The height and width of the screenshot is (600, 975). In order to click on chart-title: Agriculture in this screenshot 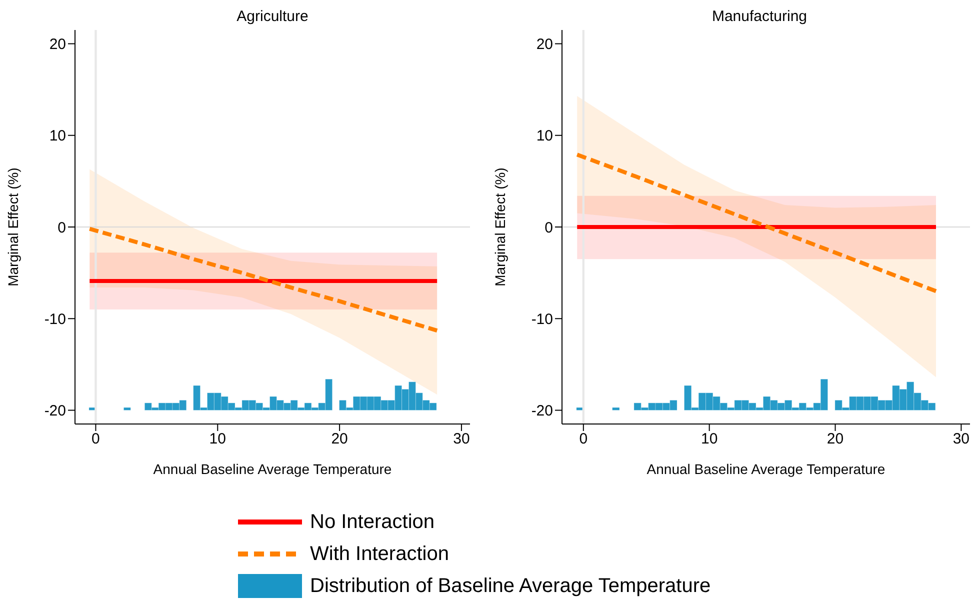, I will do `click(273, 16)`.